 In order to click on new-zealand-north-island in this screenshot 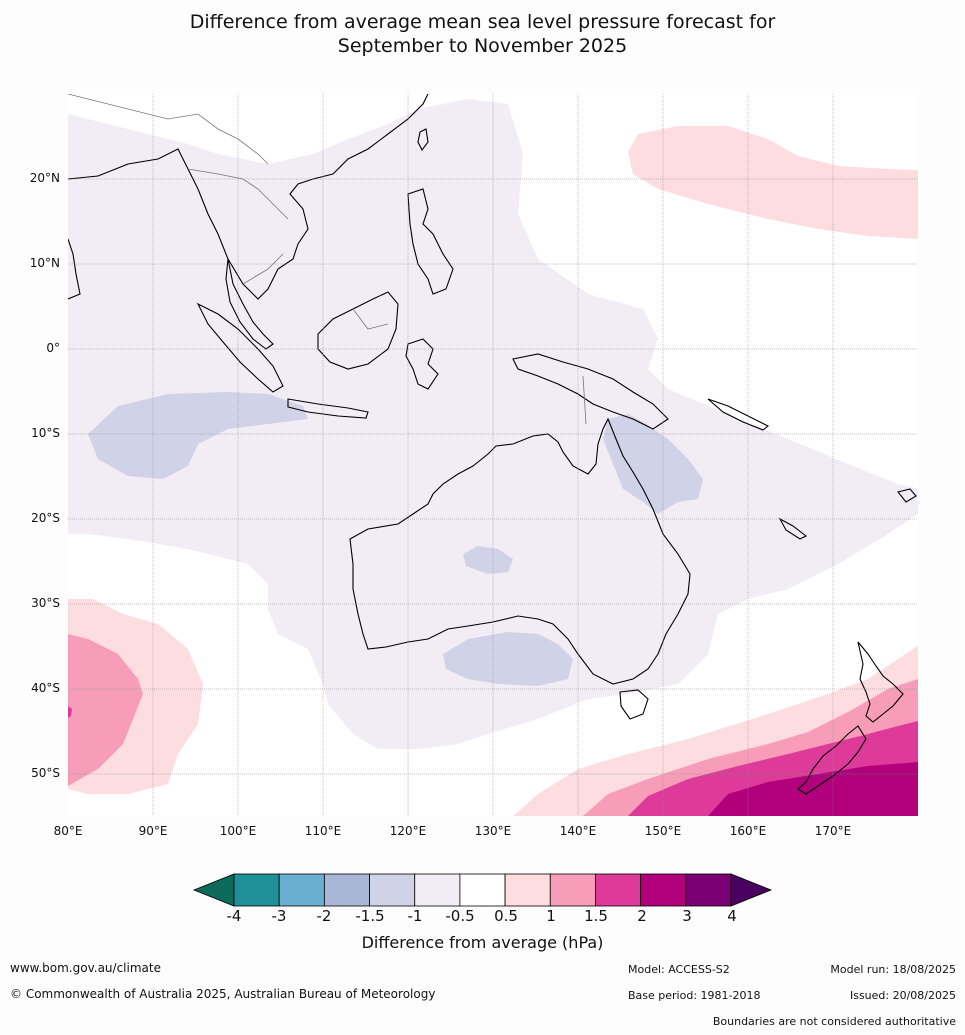, I will do `click(880, 682)`.